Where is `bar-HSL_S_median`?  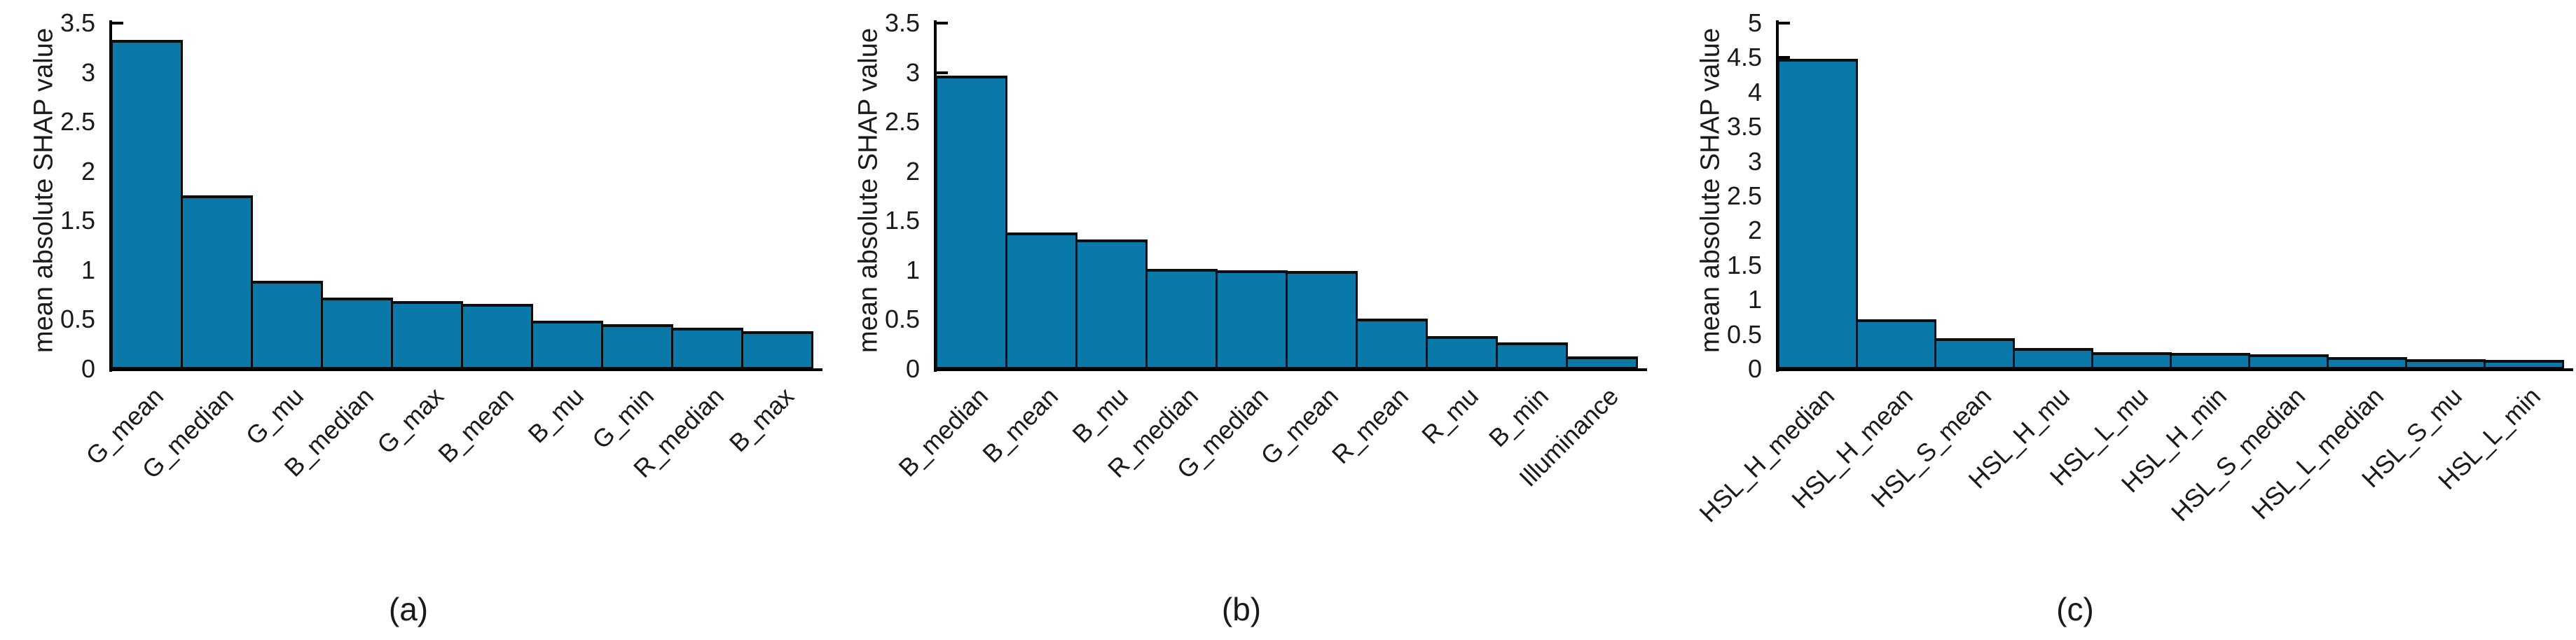 bar-HSL_S_median is located at coordinates (2288, 361).